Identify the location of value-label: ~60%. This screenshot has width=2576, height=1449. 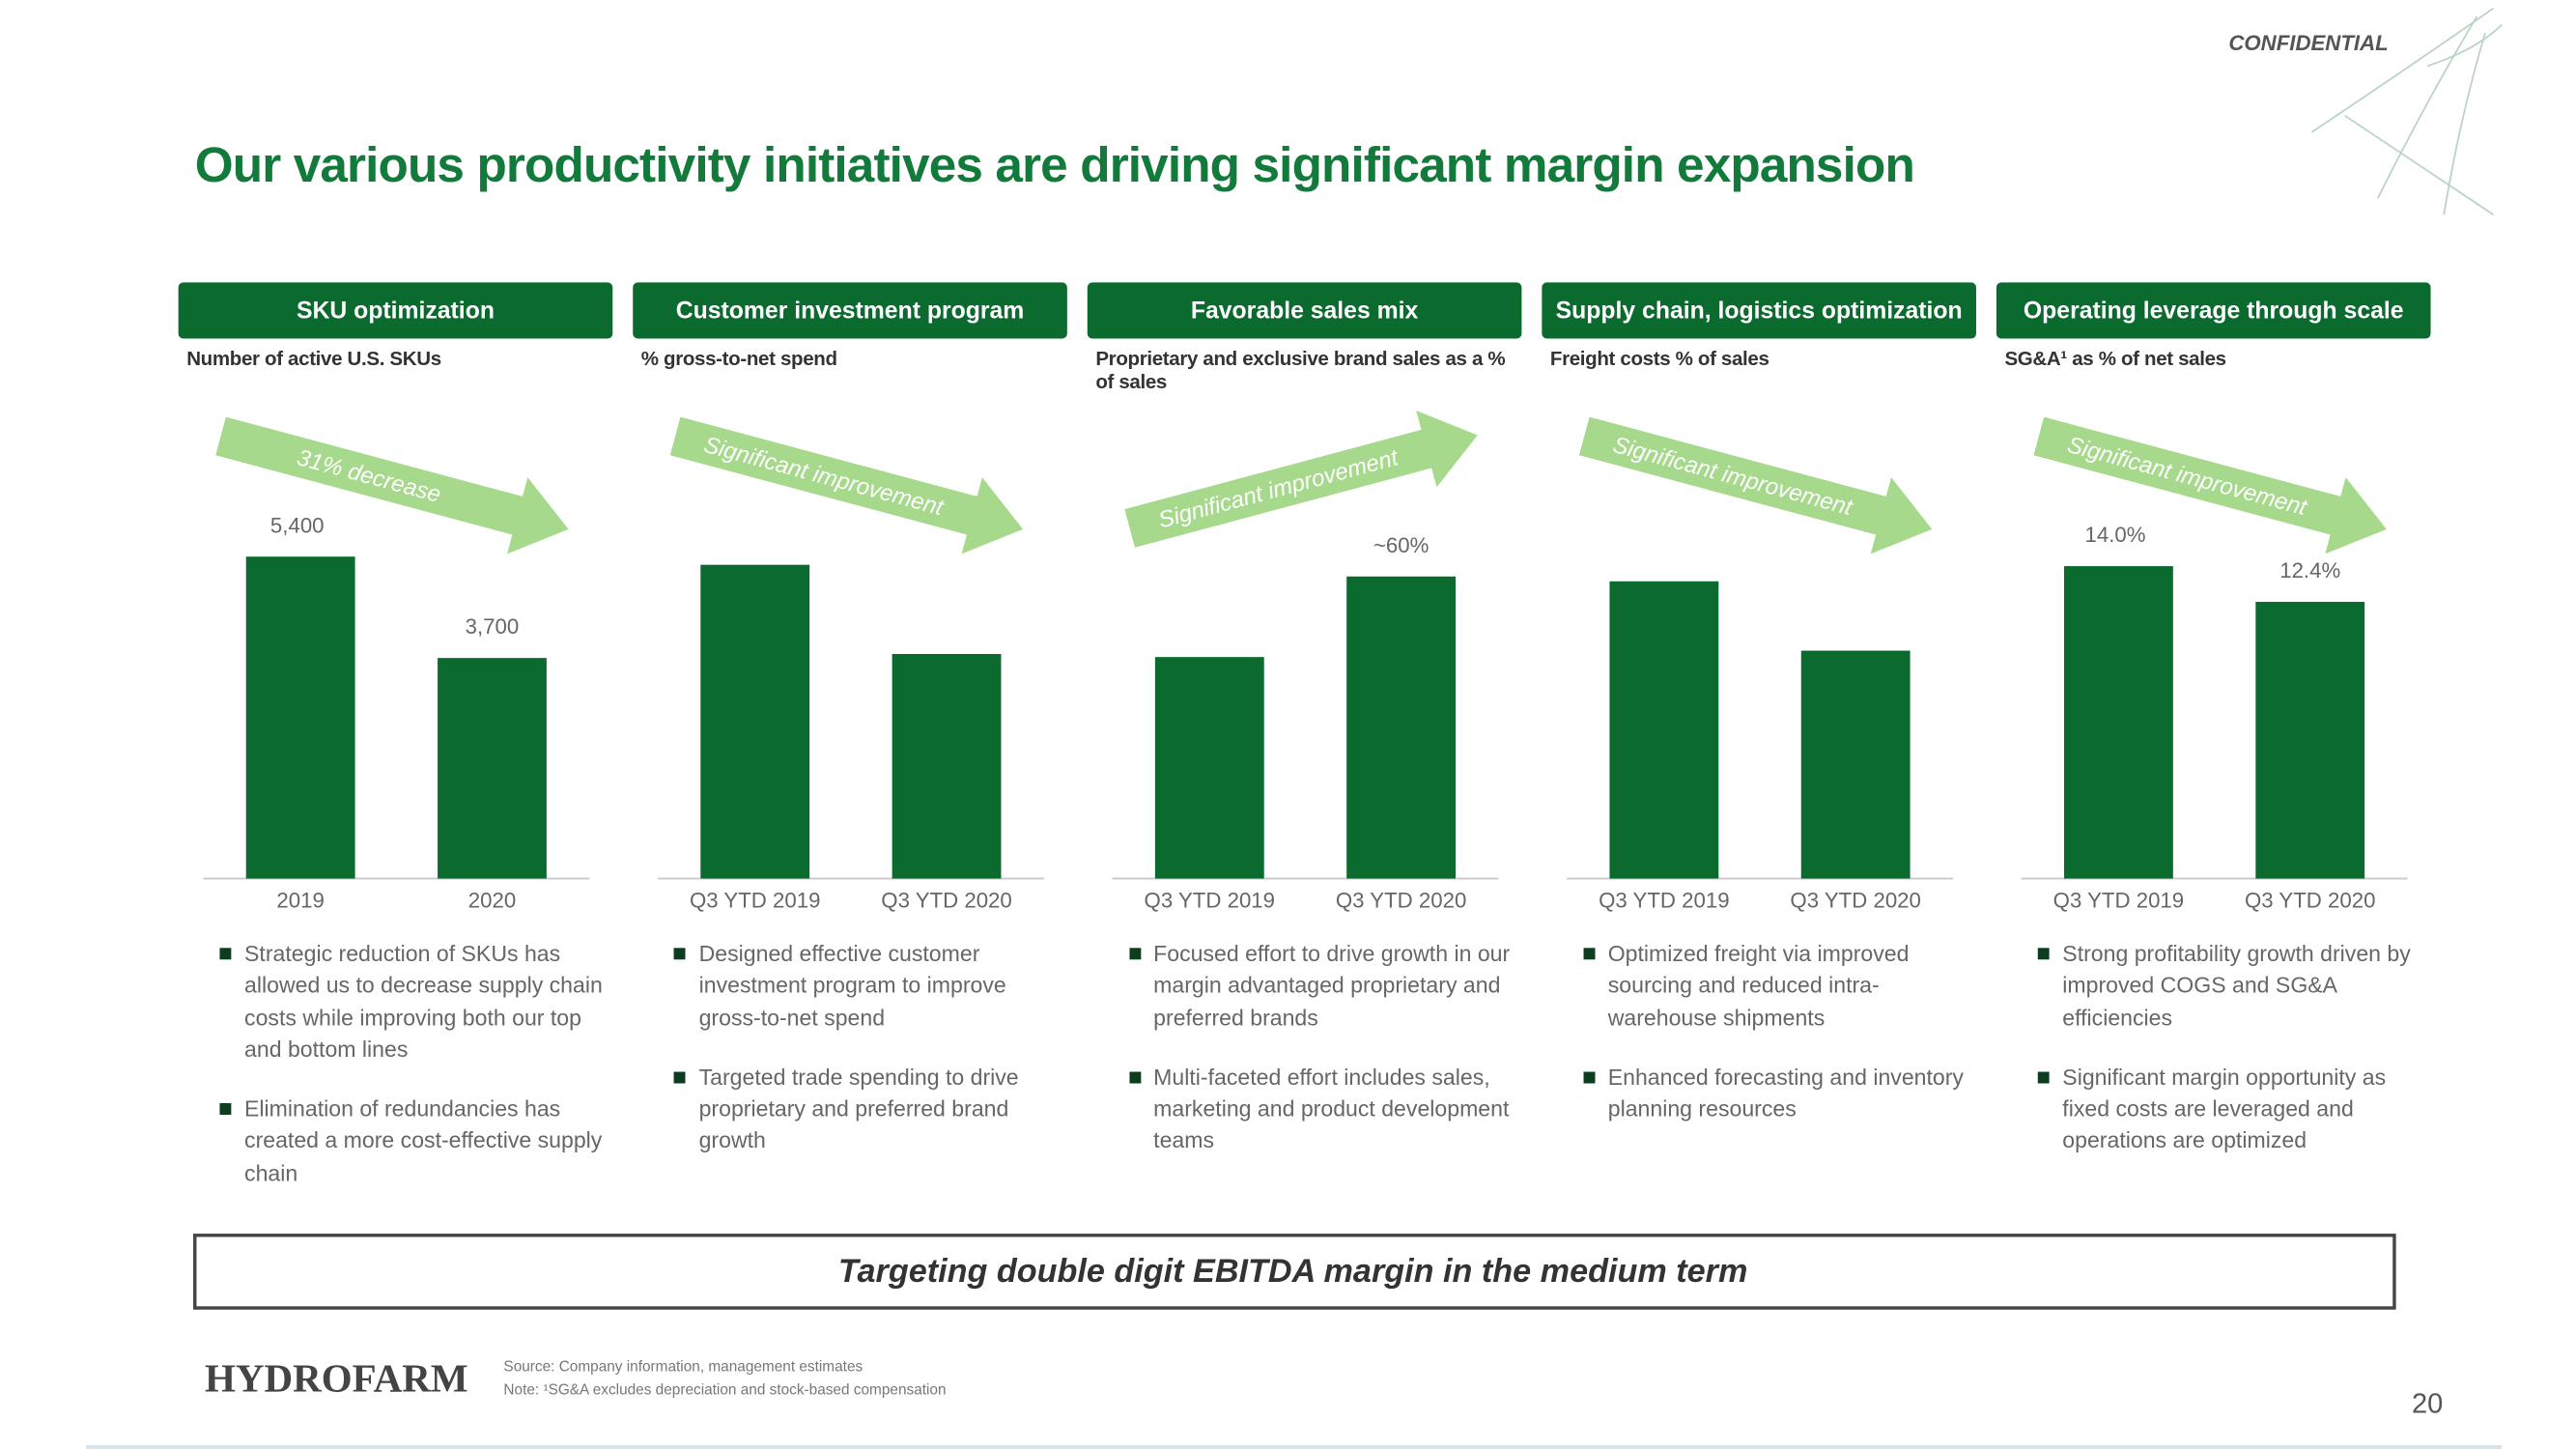
(1401, 545).